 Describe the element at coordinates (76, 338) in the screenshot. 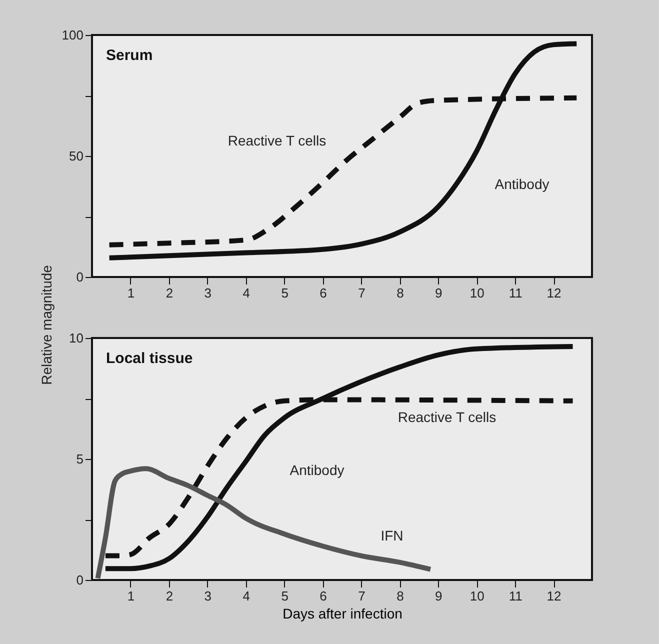

I see `y-tick-label: 10` at that location.